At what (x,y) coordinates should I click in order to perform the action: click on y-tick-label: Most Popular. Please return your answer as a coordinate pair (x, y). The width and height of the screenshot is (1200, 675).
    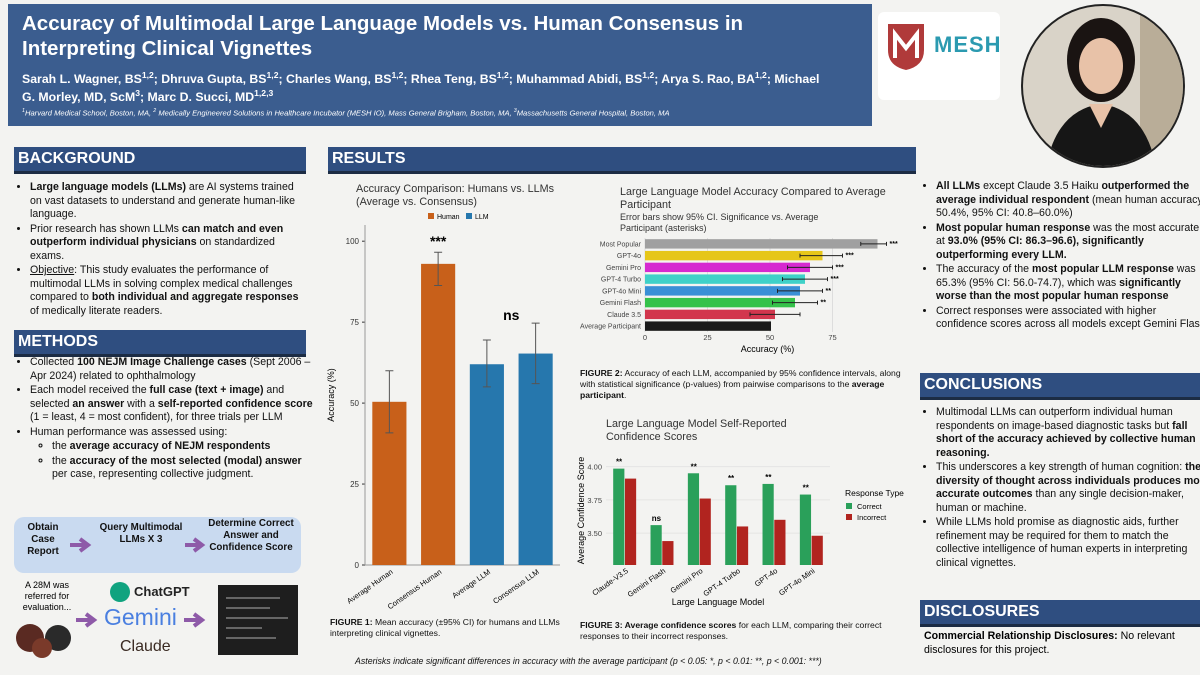
    Looking at the image, I should click on (621, 244).